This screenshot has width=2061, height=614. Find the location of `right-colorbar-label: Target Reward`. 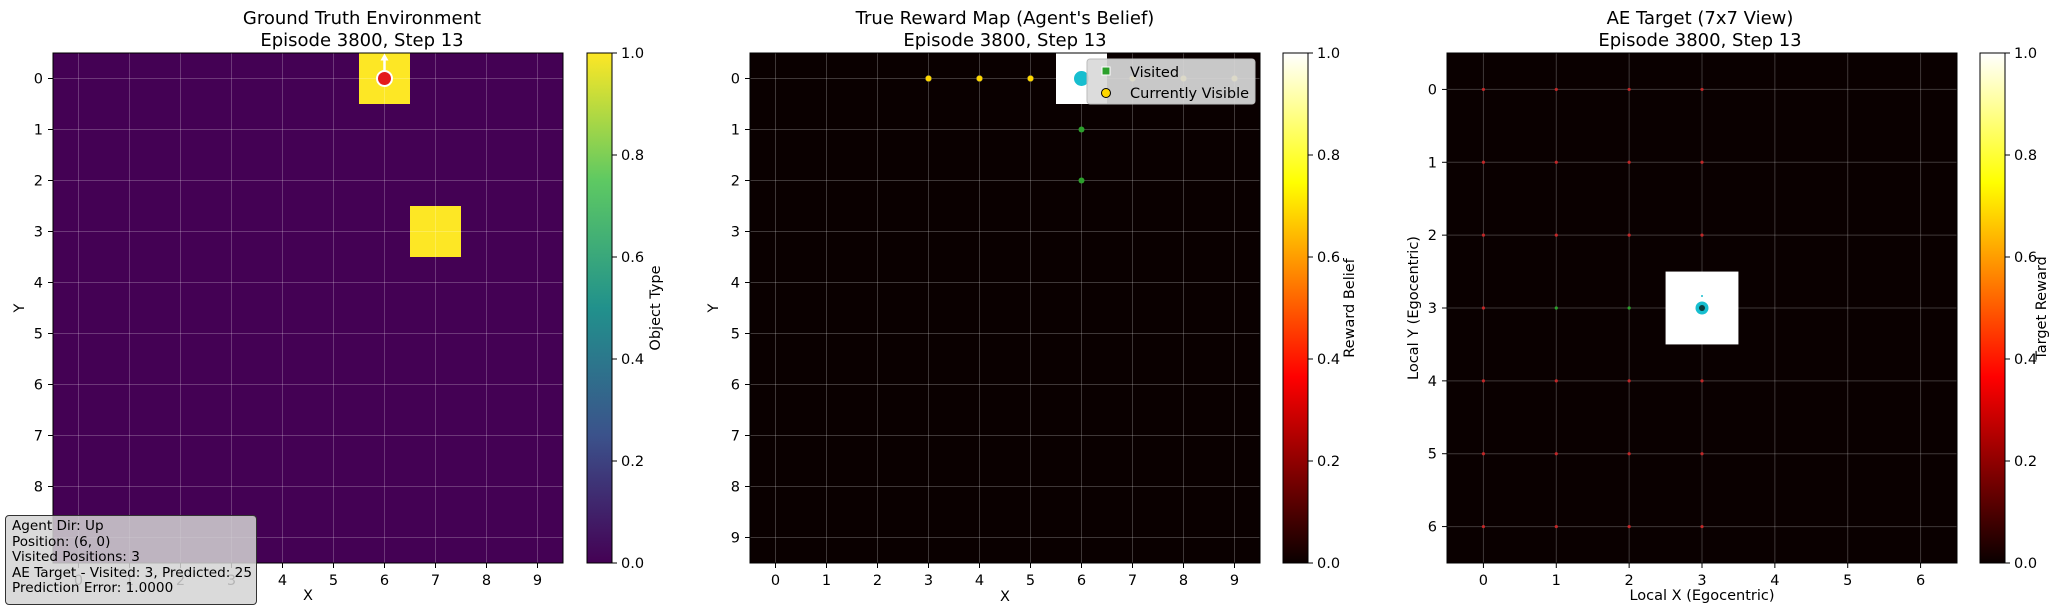

right-colorbar-label: Target Reward is located at coordinates (2042, 308).